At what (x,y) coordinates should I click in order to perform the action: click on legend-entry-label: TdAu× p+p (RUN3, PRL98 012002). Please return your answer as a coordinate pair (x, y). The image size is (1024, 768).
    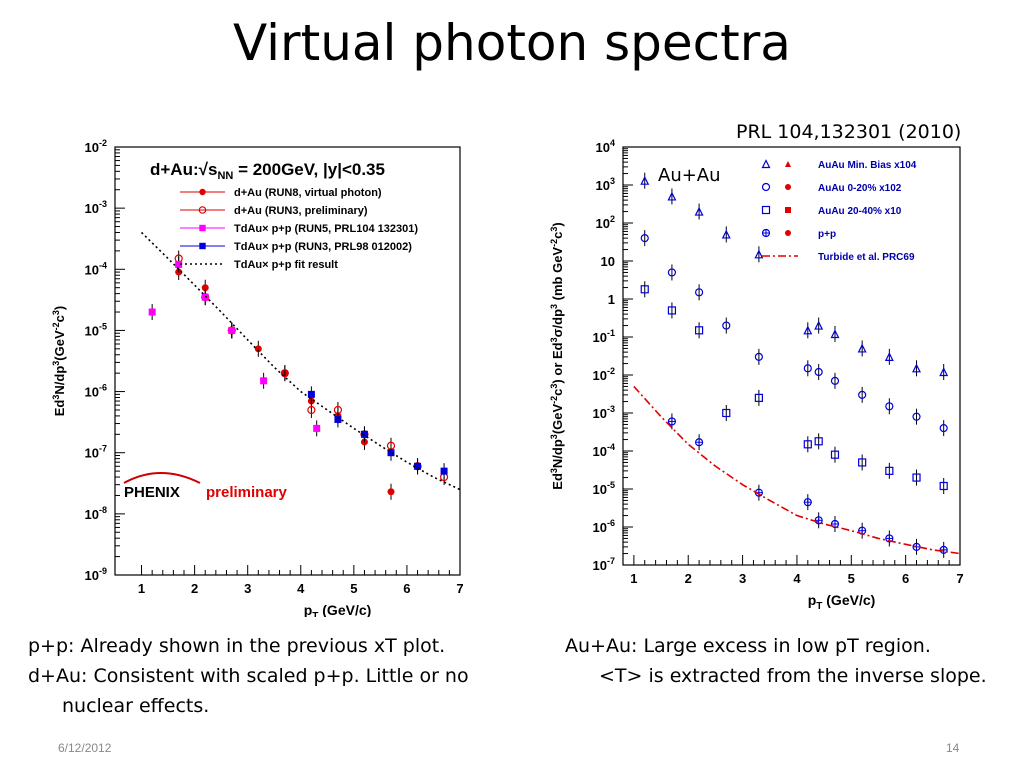
    Looking at the image, I should click on (323, 247).